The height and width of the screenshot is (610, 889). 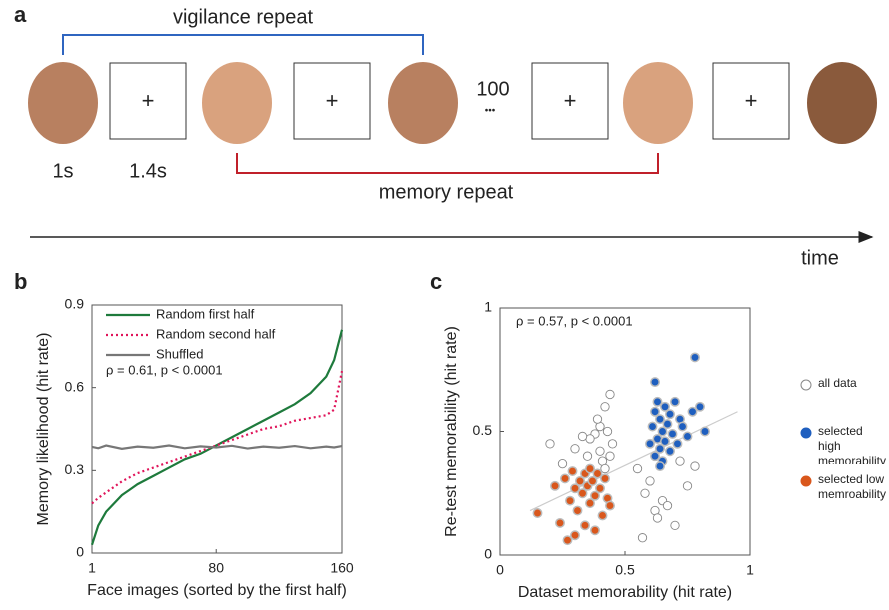 What do you see at coordinates (148, 171) in the screenshot?
I see `duration: 1.4s` at bounding box center [148, 171].